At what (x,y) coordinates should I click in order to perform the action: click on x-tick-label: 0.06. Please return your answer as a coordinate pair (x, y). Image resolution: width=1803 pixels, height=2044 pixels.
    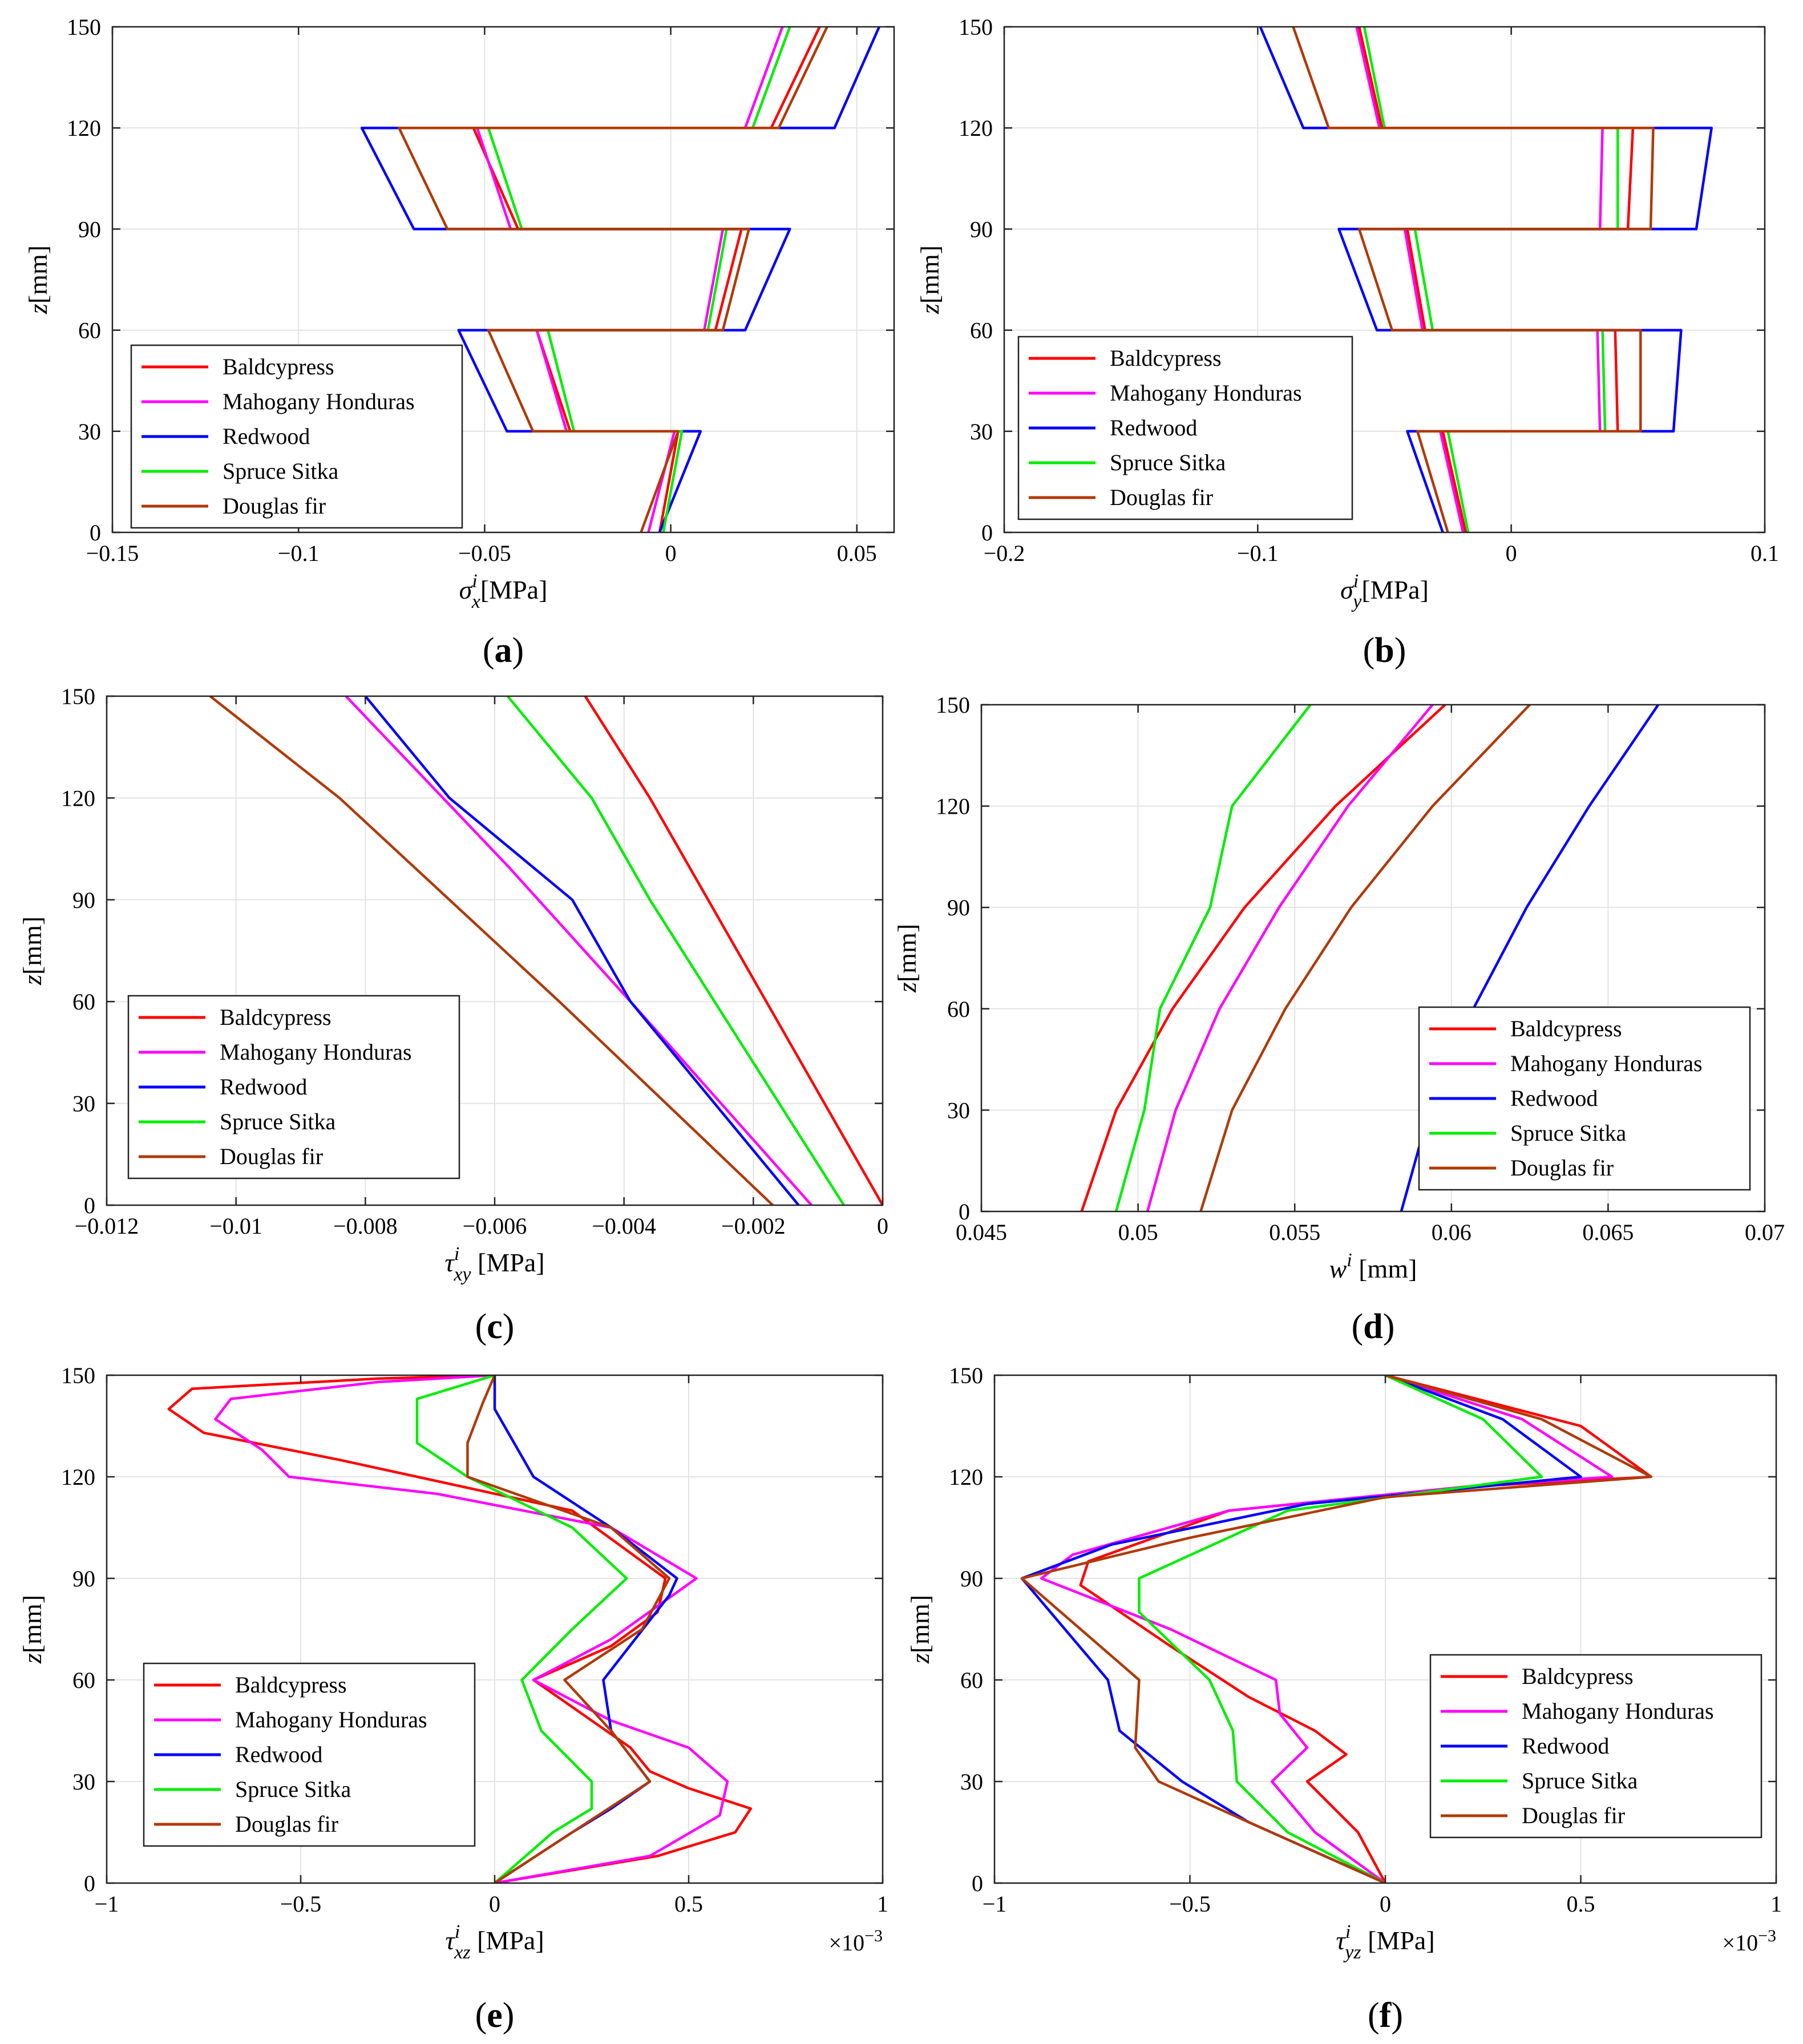
    Looking at the image, I should click on (1451, 1232).